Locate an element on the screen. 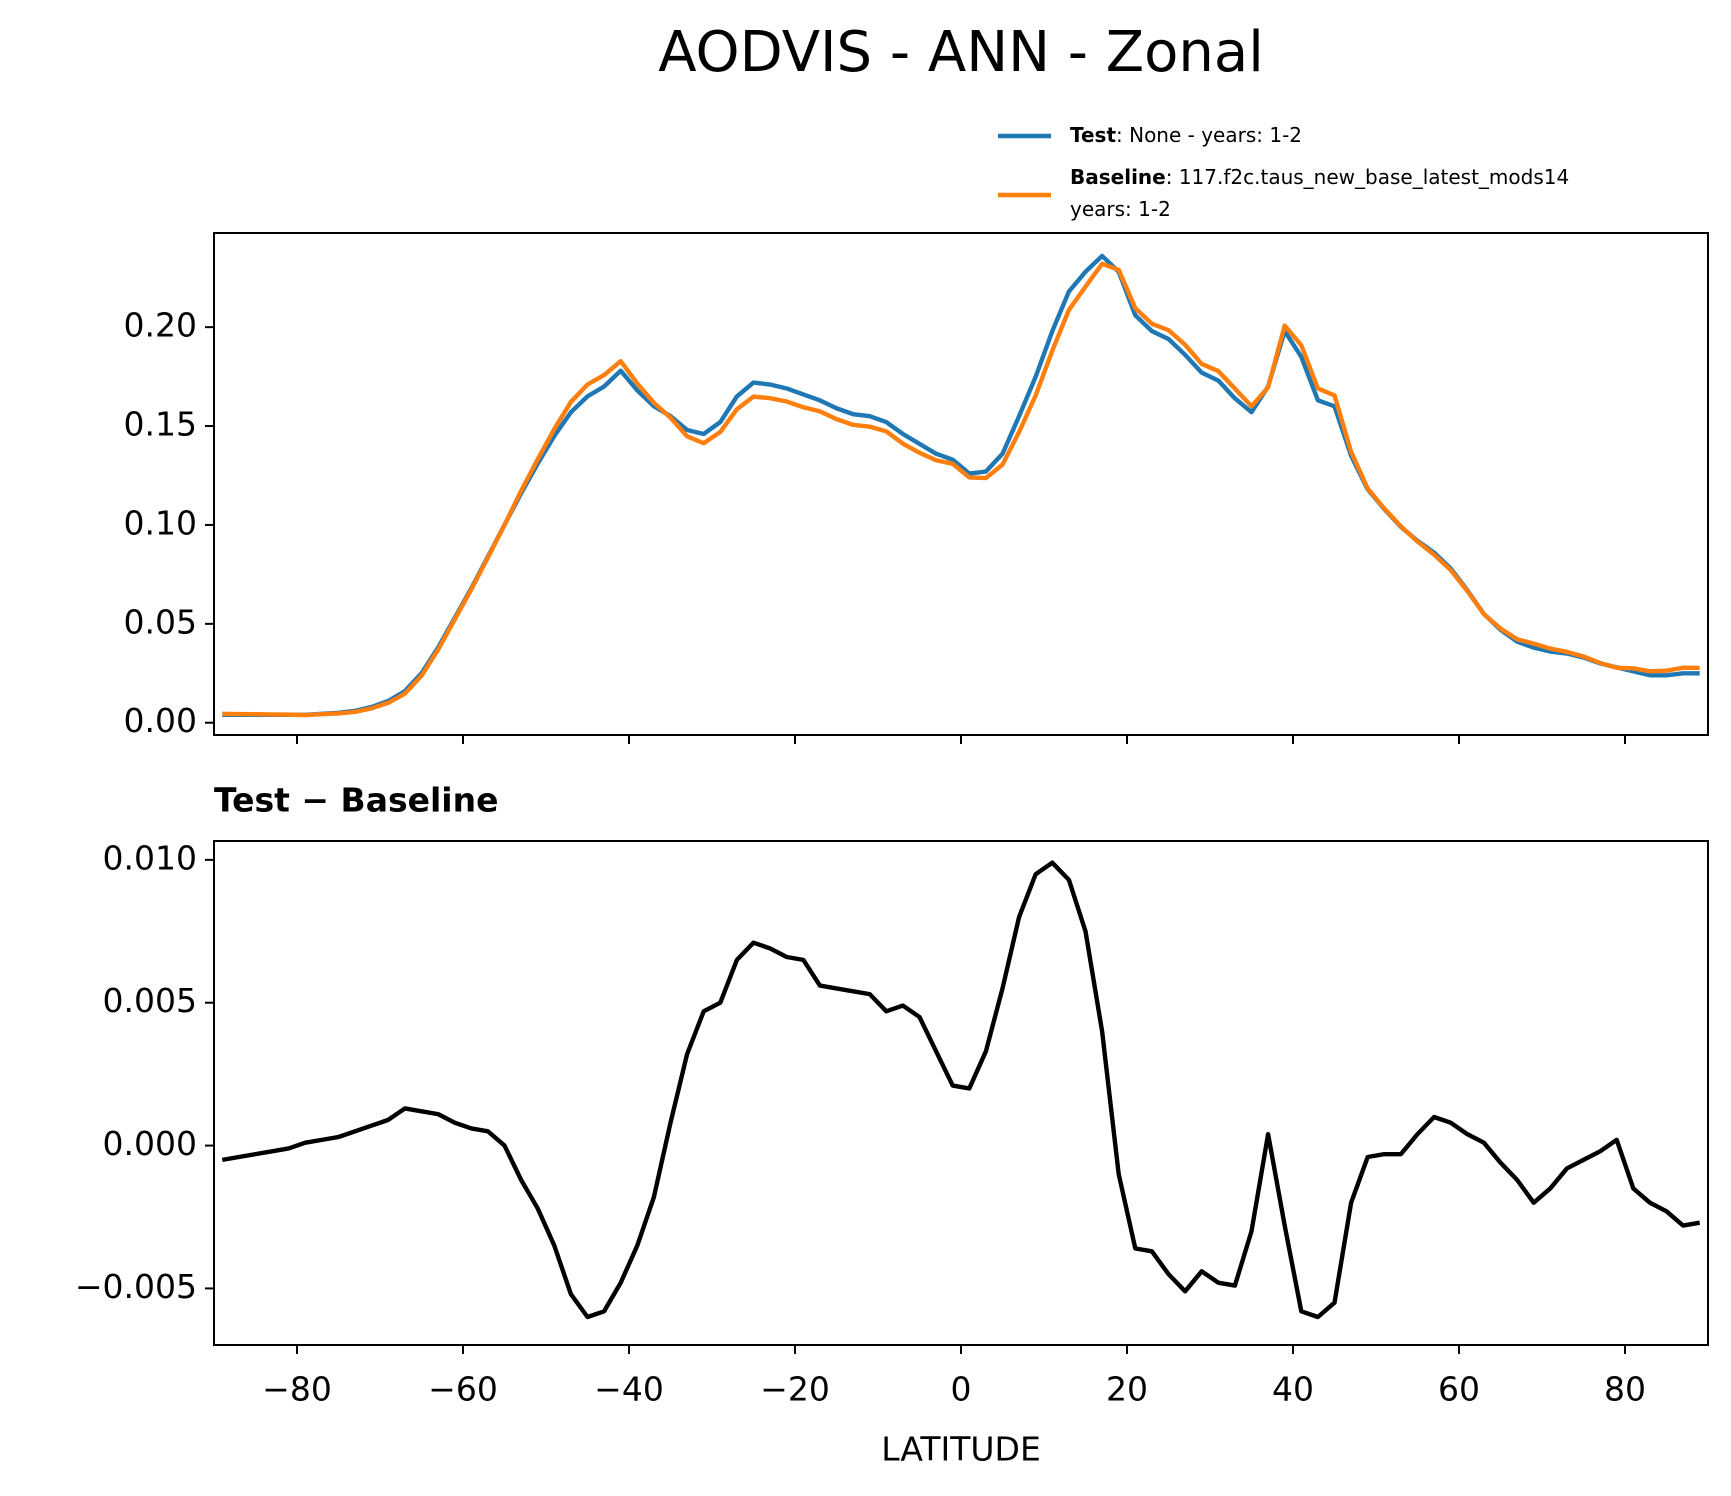 This screenshot has width=1731, height=1496. y-tick-label: 0.10 is located at coordinates (160, 522).